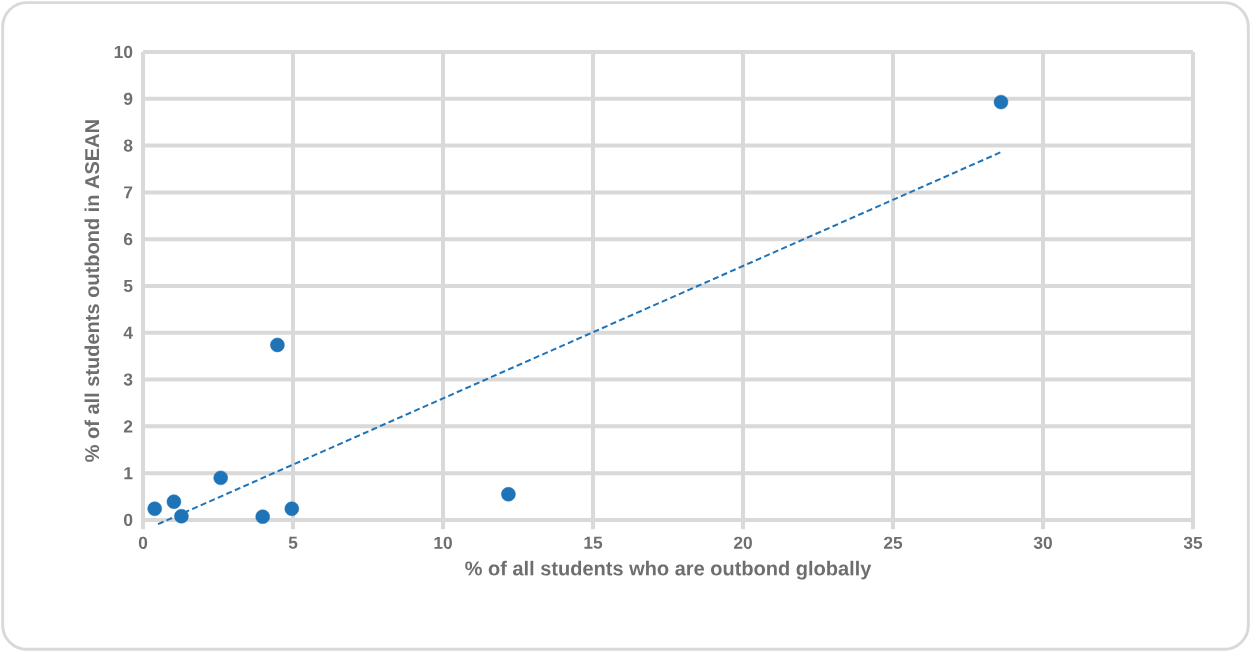 This screenshot has width=1251, height=652. What do you see at coordinates (128, 286) in the screenshot?
I see `y-tick-label: 5` at bounding box center [128, 286].